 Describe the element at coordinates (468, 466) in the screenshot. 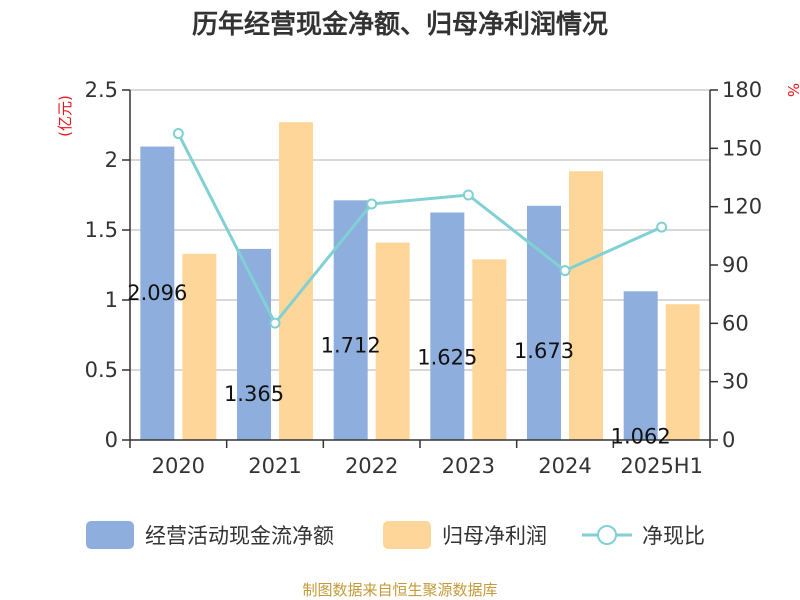

I see `x-tick-label: 2023` at that location.